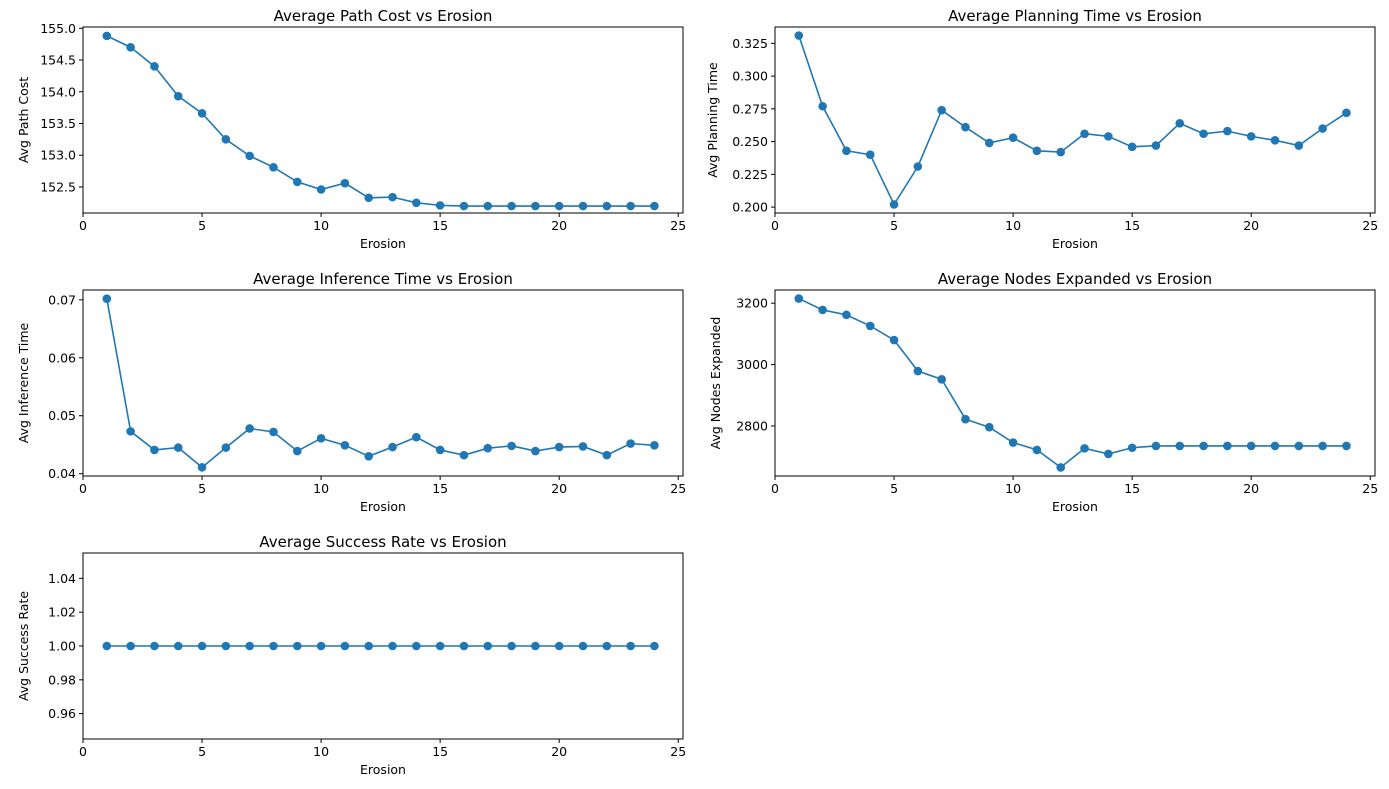 Image resolution: width=1389 pixels, height=789 pixels. I want to click on plot-area-planning-time, so click(1075, 120).